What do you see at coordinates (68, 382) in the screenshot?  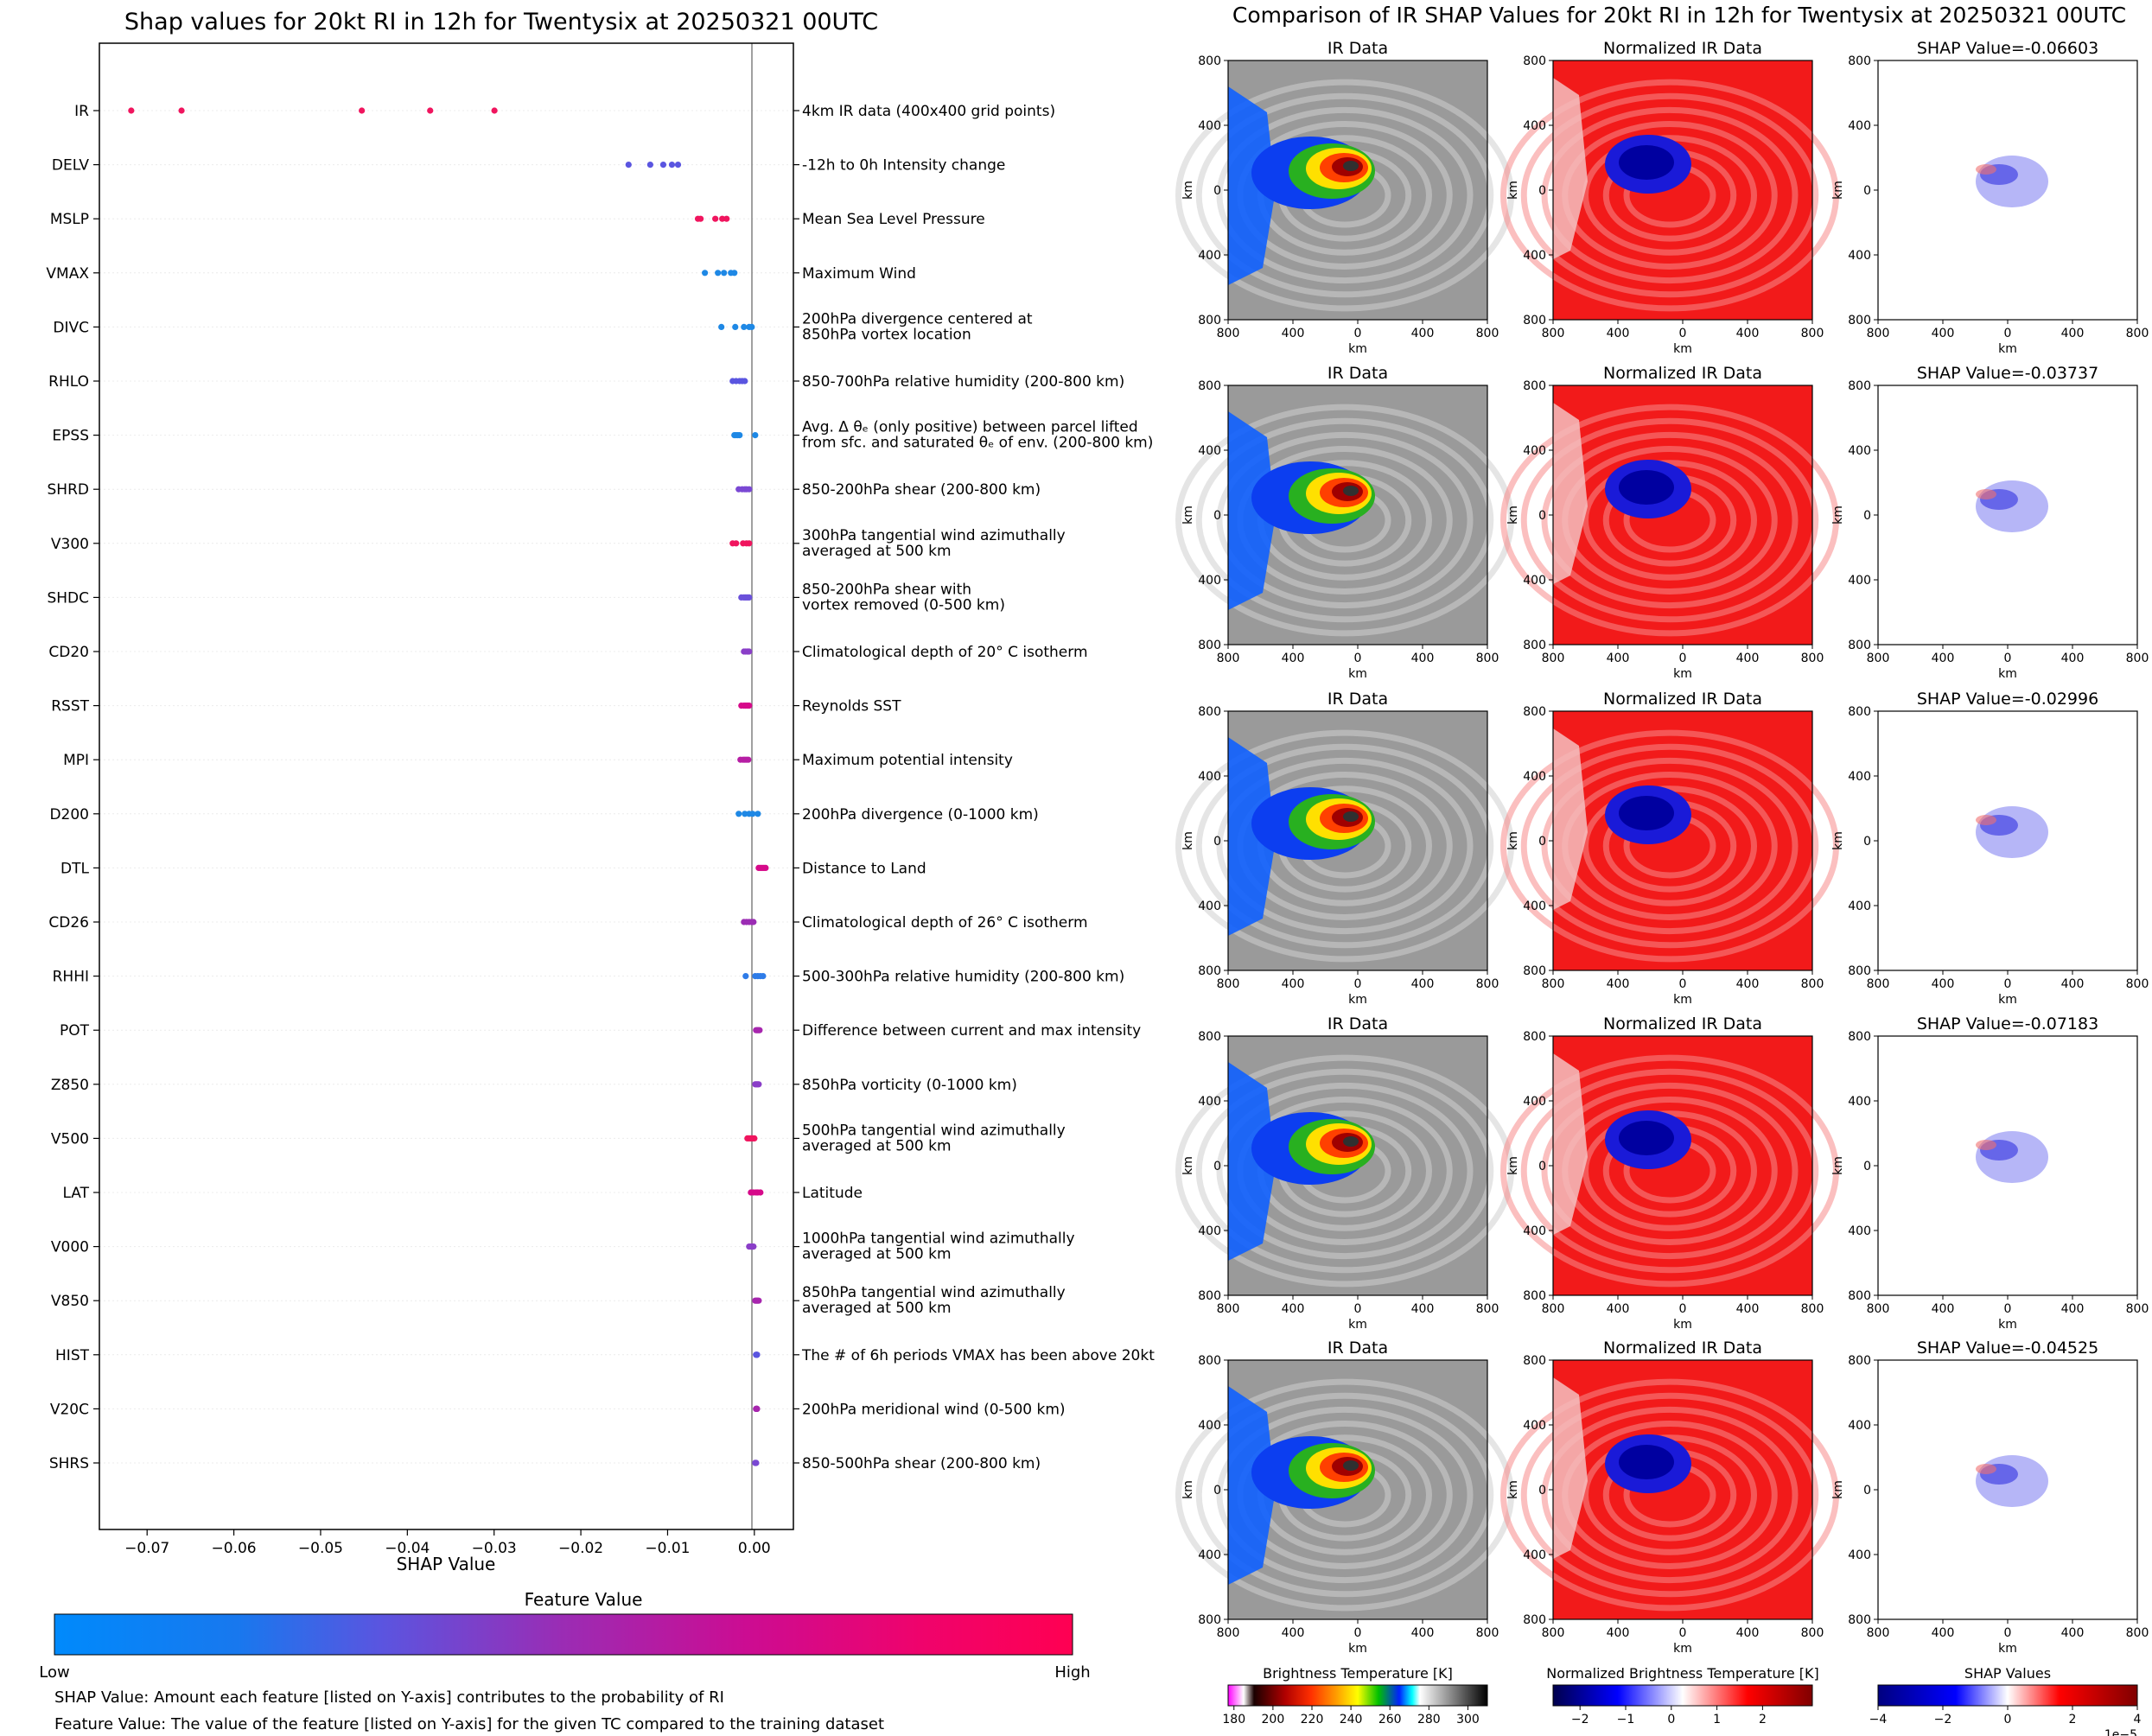 I see `feature-label-rhlo: RHLO` at bounding box center [68, 382].